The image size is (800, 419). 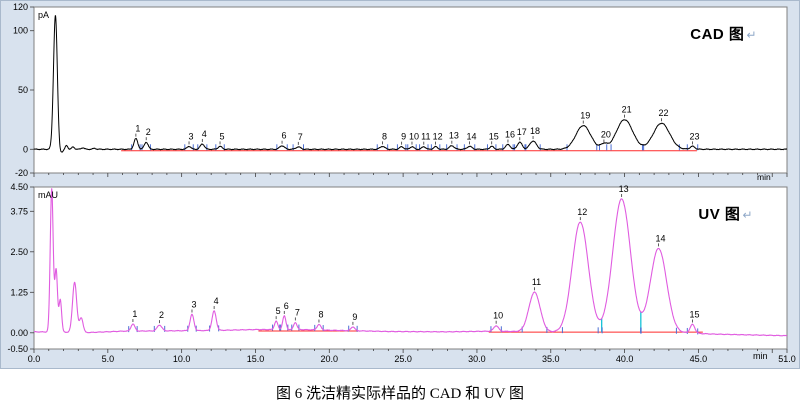 What do you see at coordinates (510, 135) in the screenshot?
I see `cad-peak-label: 16` at bounding box center [510, 135].